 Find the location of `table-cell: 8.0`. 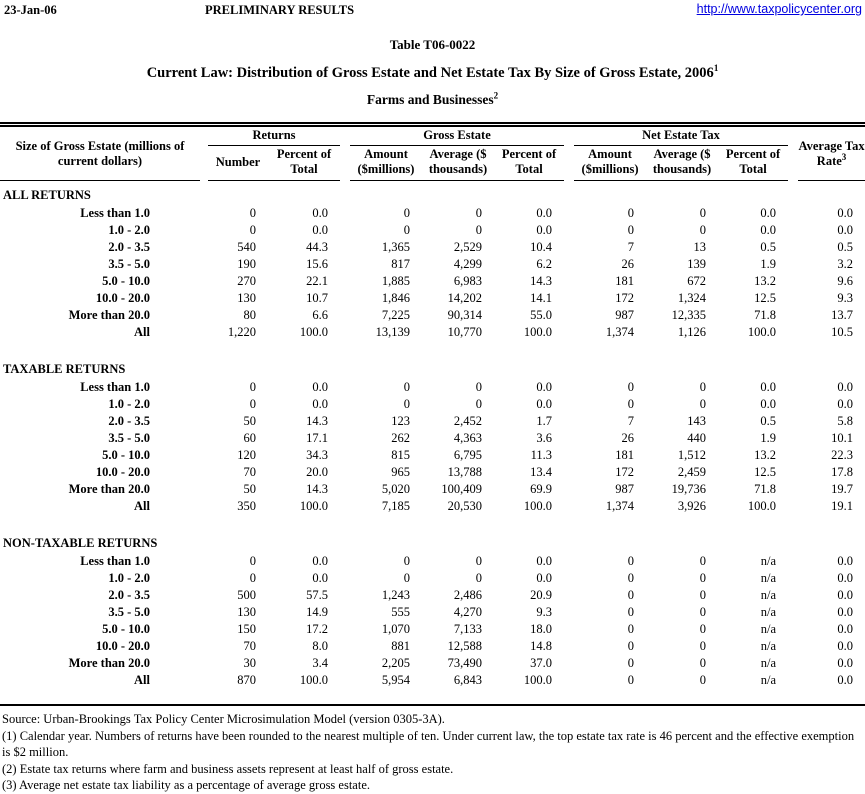

table-cell: 8.0 is located at coordinates (320, 646).